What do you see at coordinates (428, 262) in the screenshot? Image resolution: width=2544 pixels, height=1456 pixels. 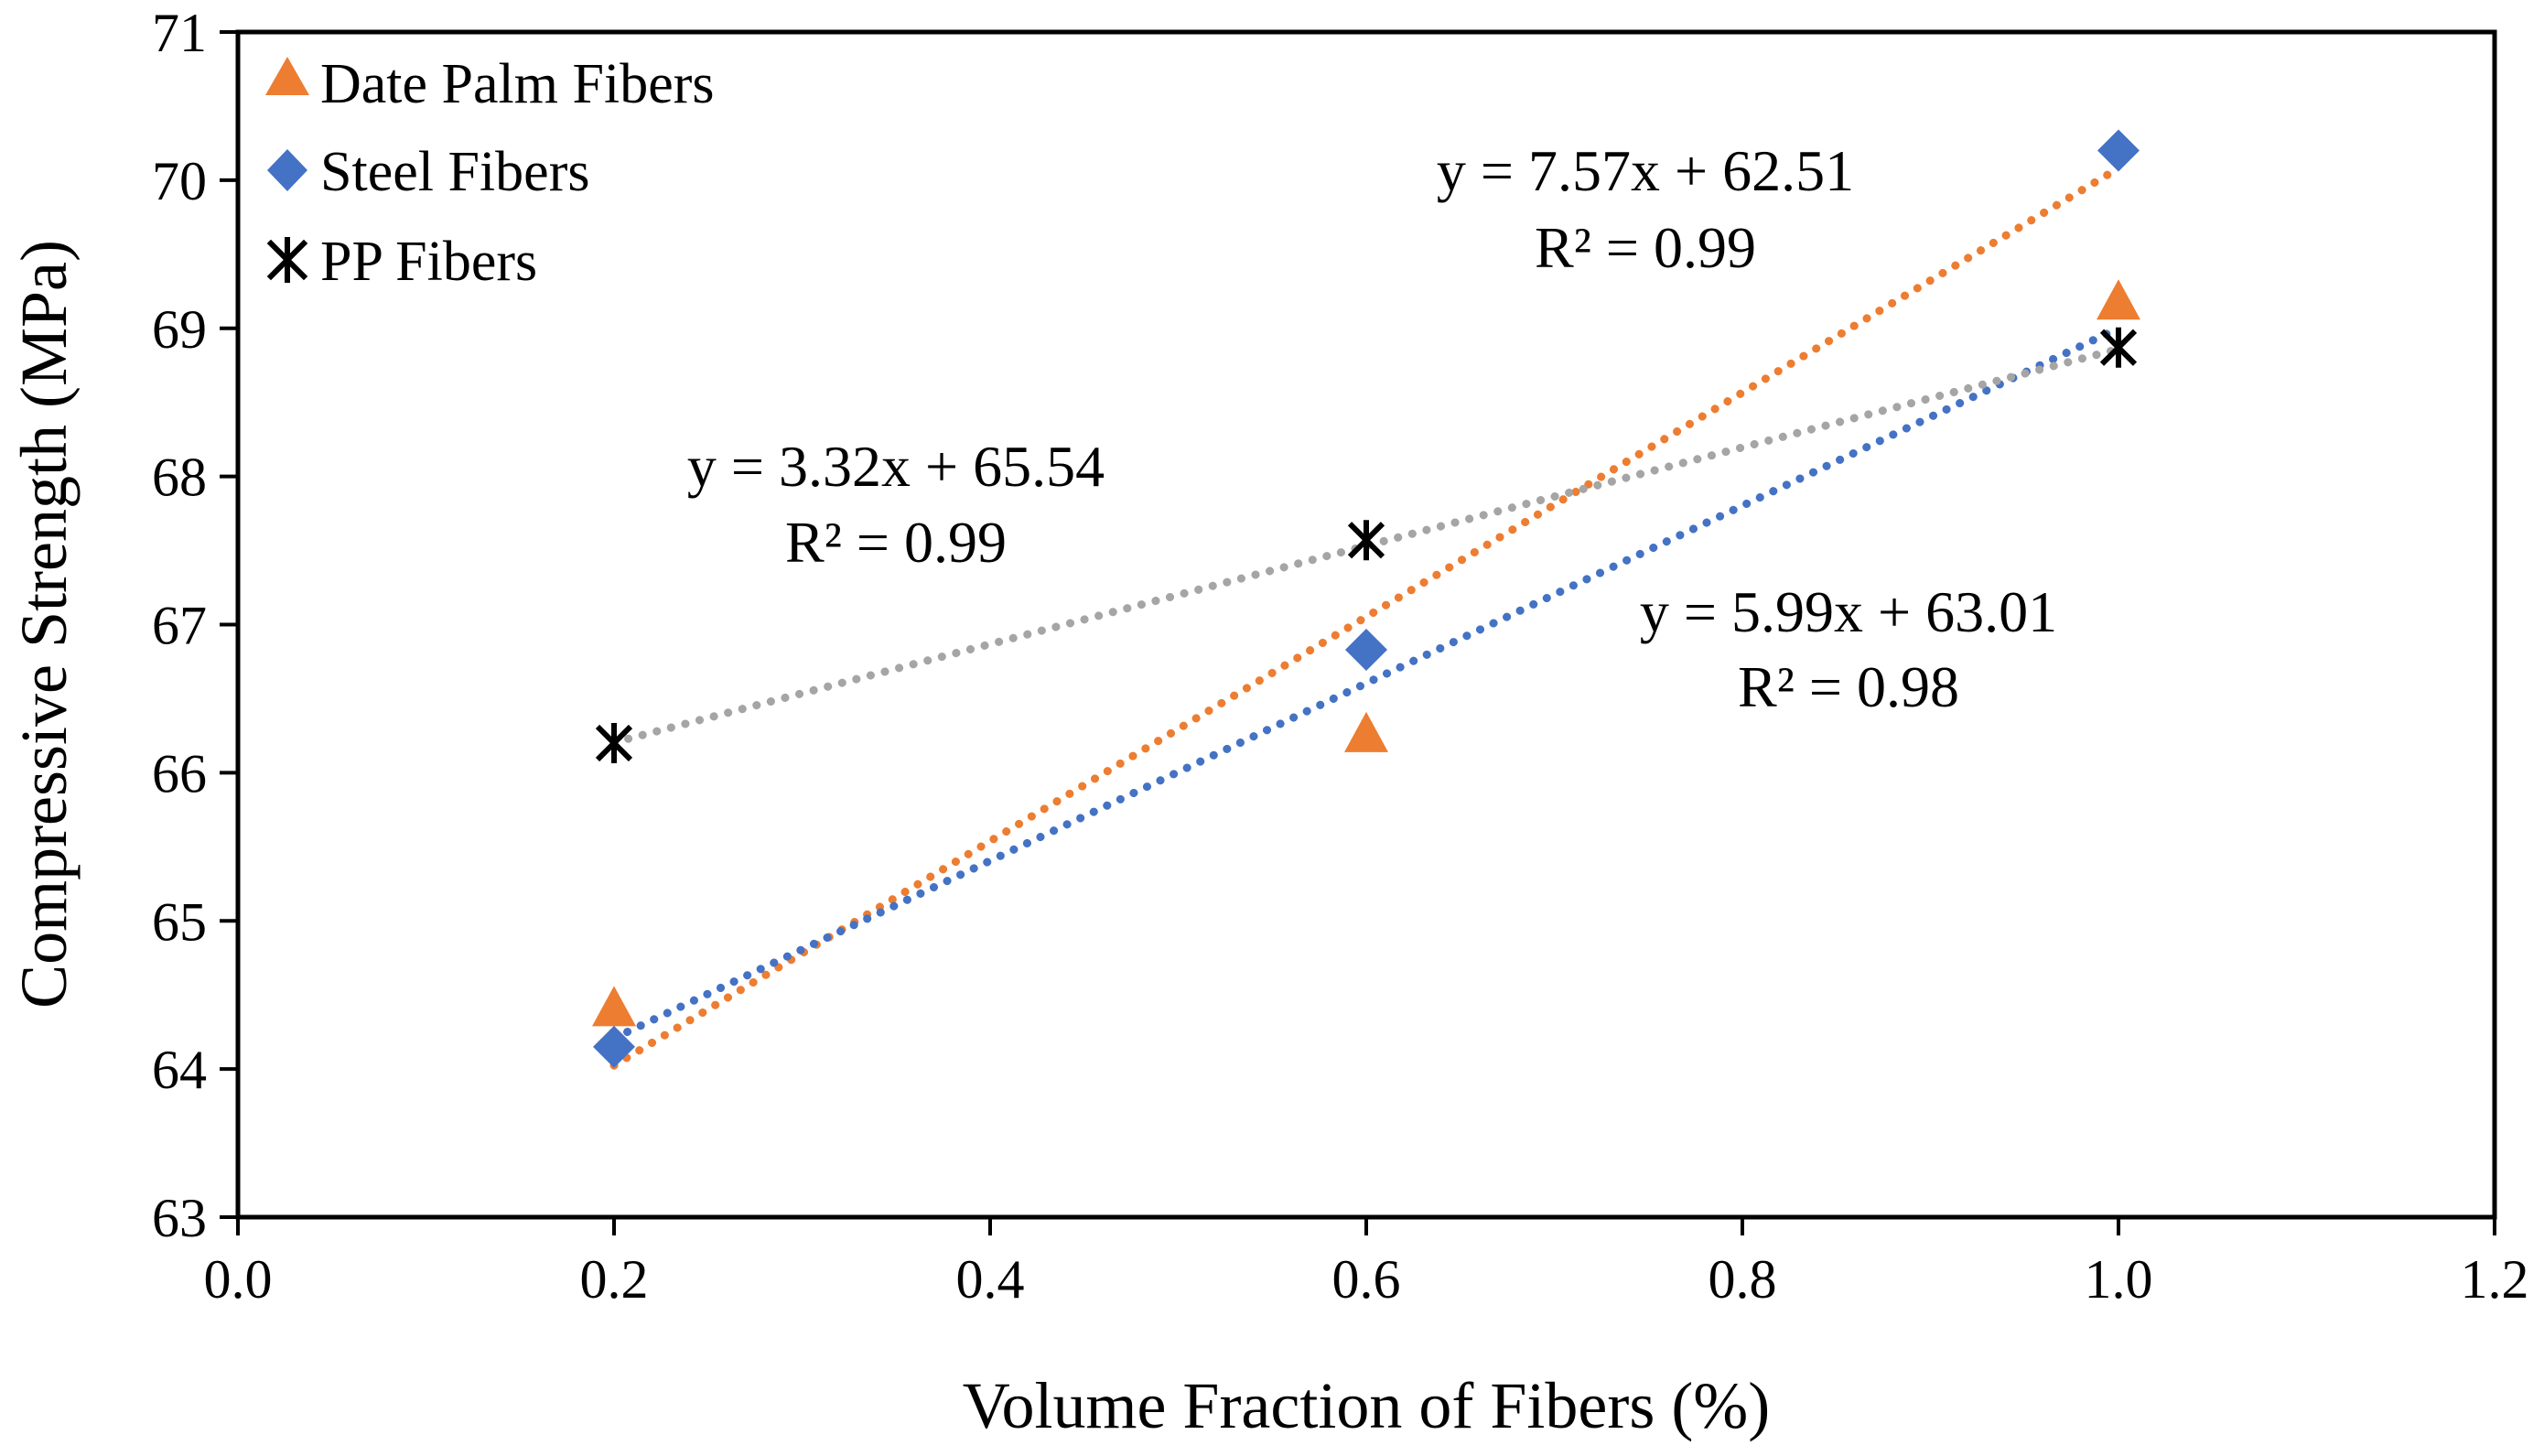 I see `legend-pp-label: PP Fibers` at bounding box center [428, 262].